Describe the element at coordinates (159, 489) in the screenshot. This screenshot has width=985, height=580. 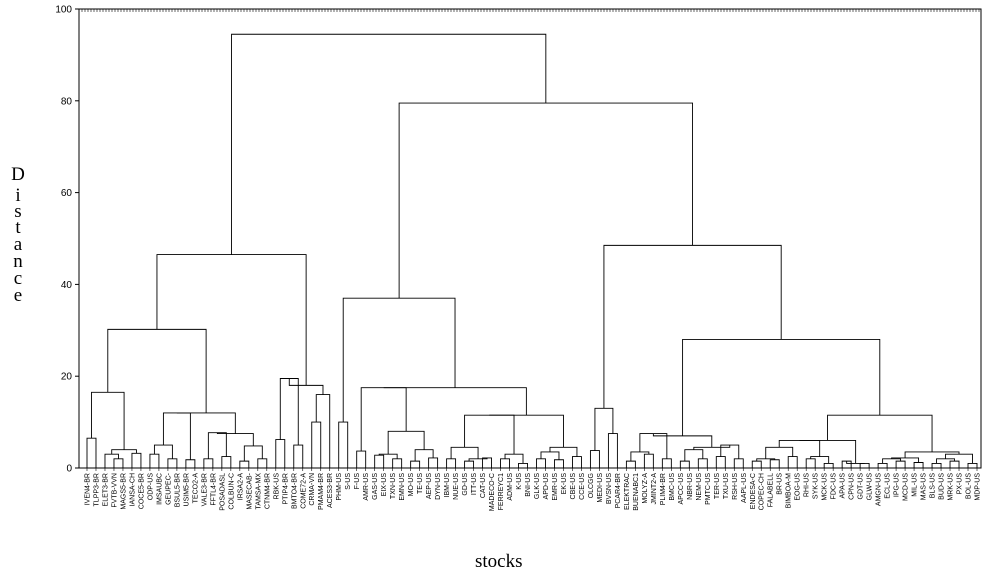
I see `leaf-label: IMSAUBC` at that location.